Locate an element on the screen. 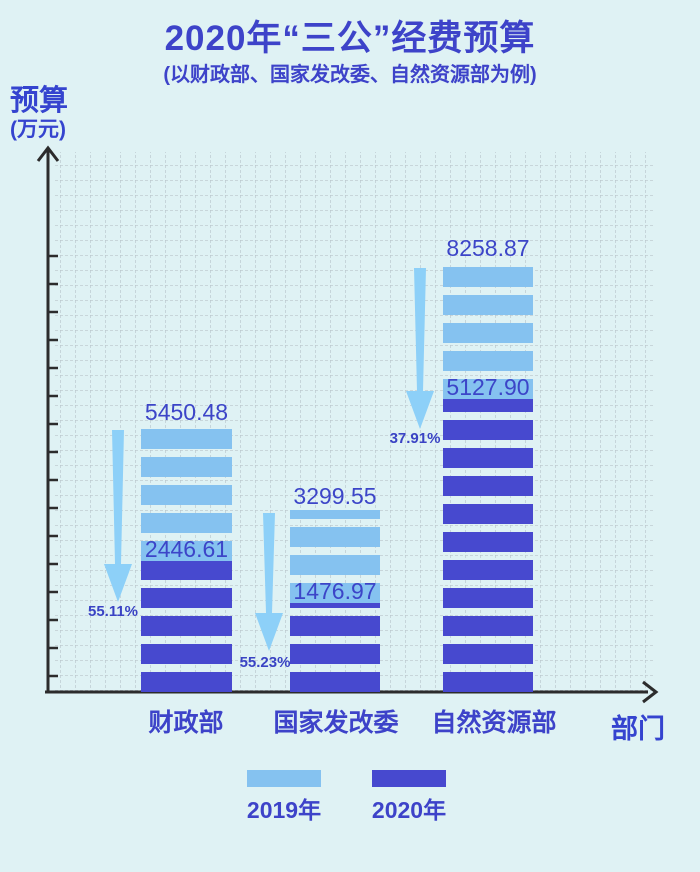  decrease-percent: 55.23% is located at coordinates (265, 662).